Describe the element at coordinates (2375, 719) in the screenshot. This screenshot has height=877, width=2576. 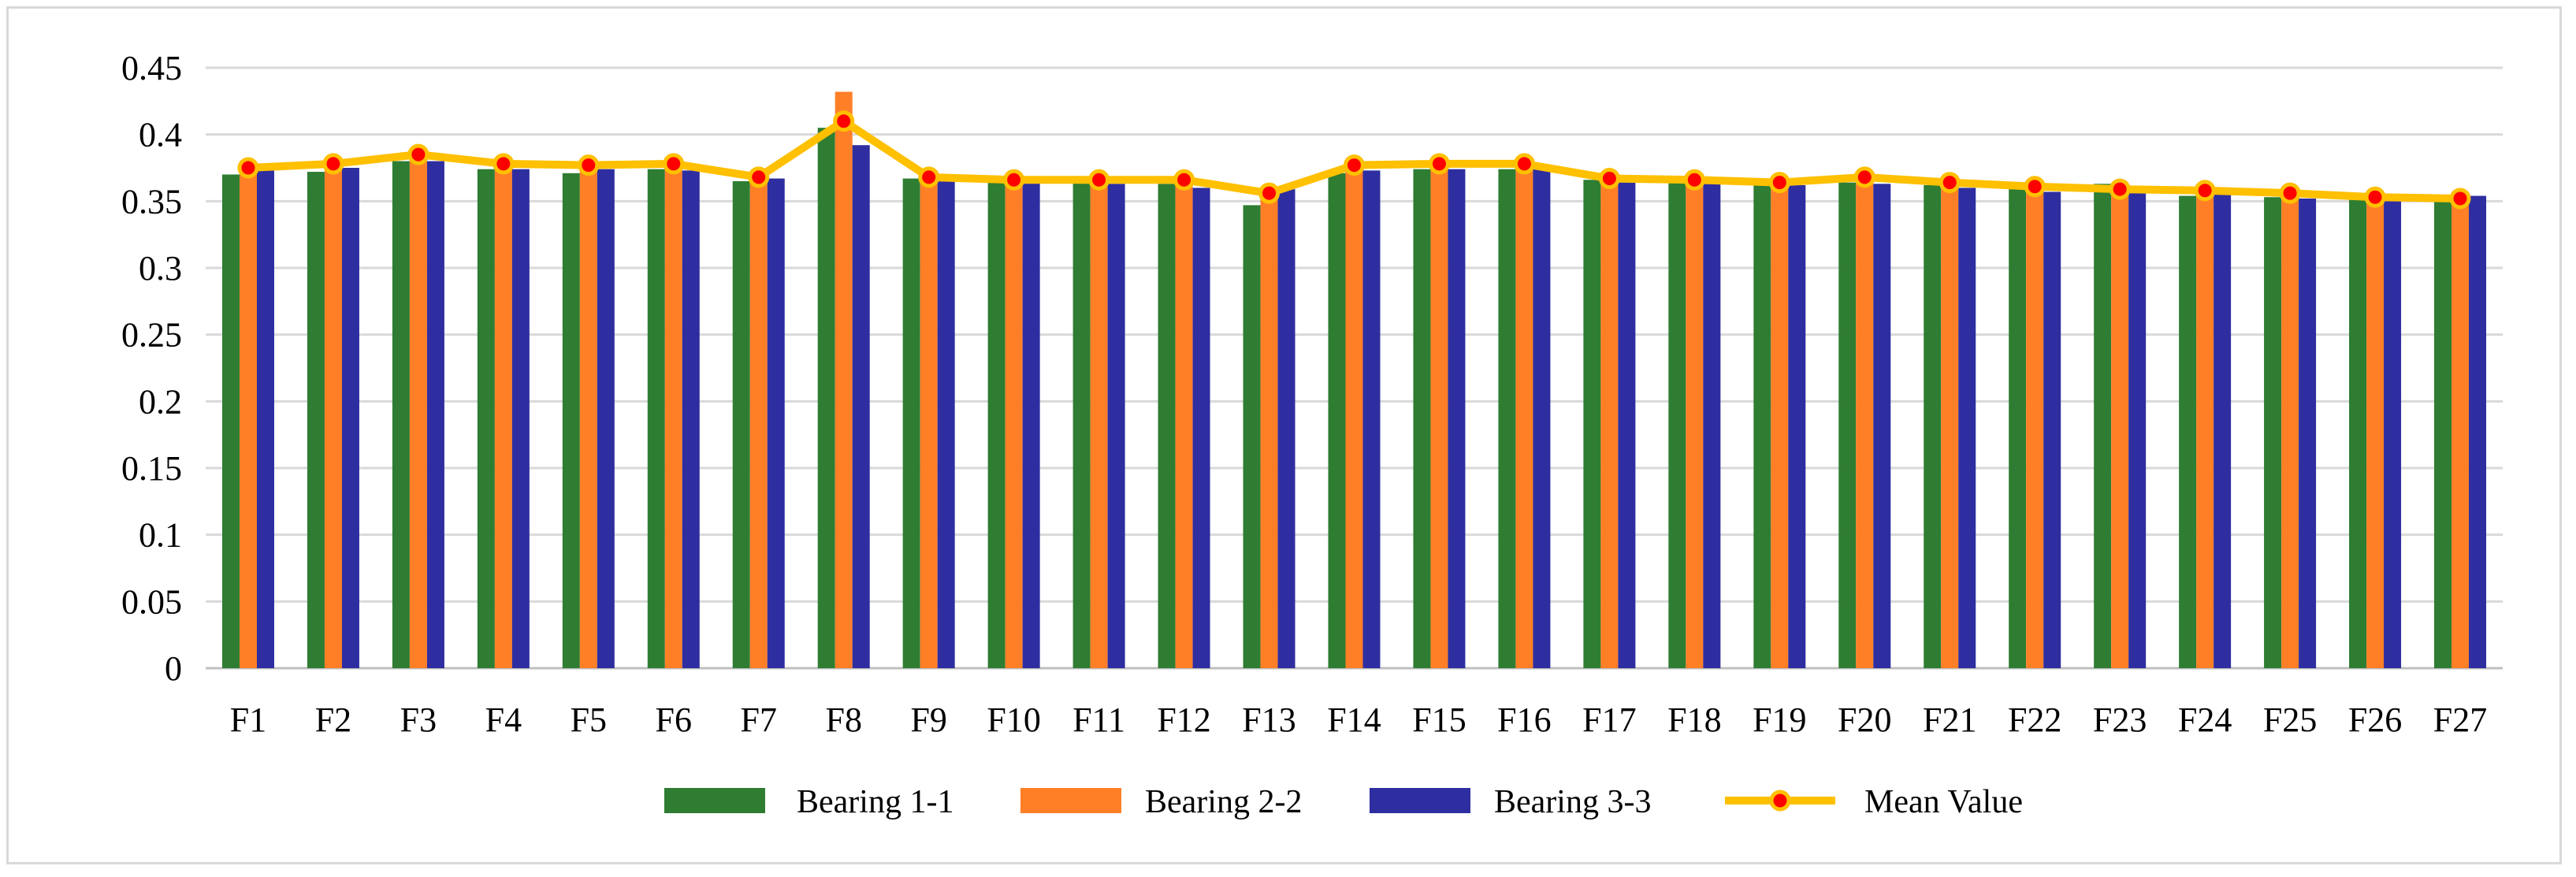
I see `x-tick-label: F26` at that location.